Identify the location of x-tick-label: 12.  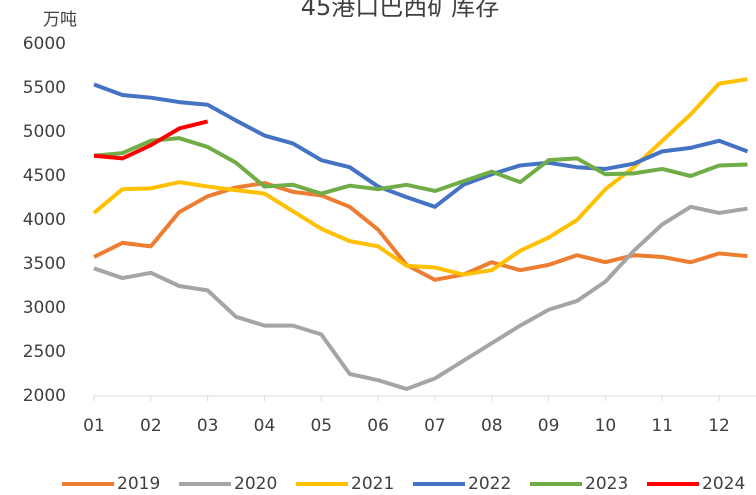
(719, 426).